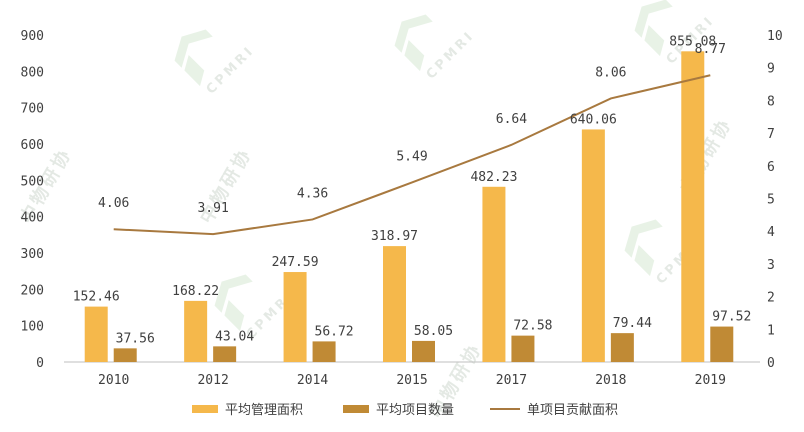 The width and height of the screenshot is (804, 432). I want to click on data-label: 640.06, so click(593, 119).